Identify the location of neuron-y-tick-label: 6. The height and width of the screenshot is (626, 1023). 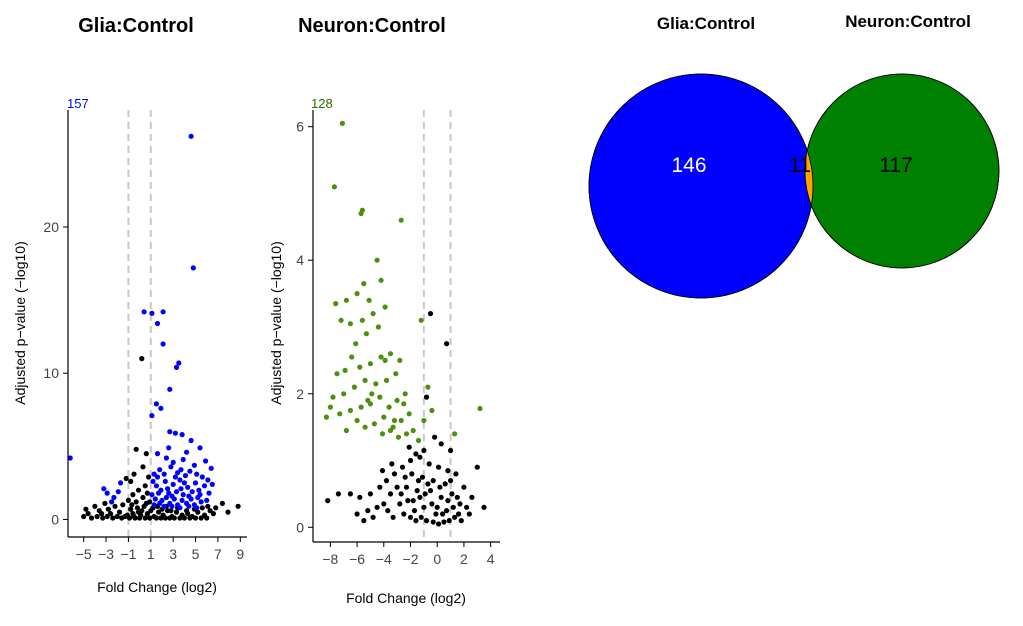
(300, 127).